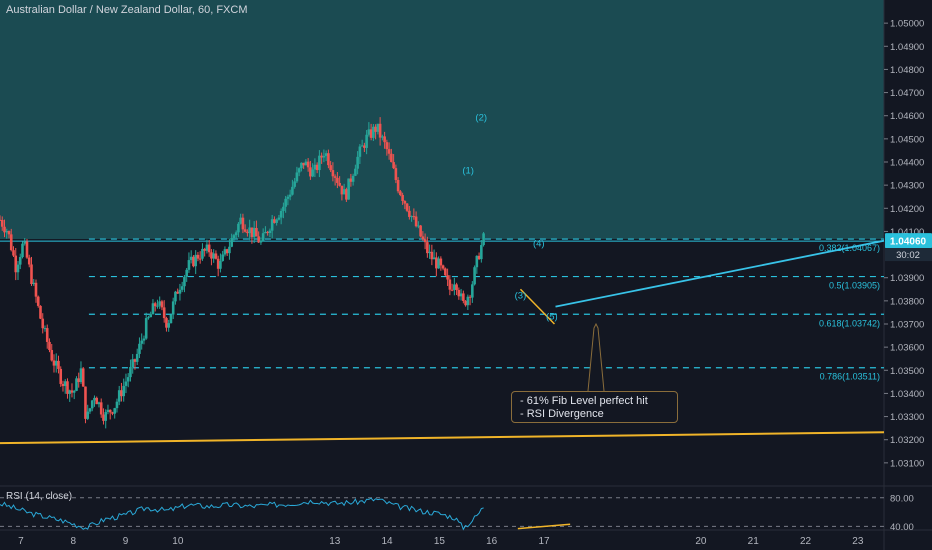  Describe the element at coordinates (701, 541) in the screenshot. I see `time-tick-label: 20` at that location.